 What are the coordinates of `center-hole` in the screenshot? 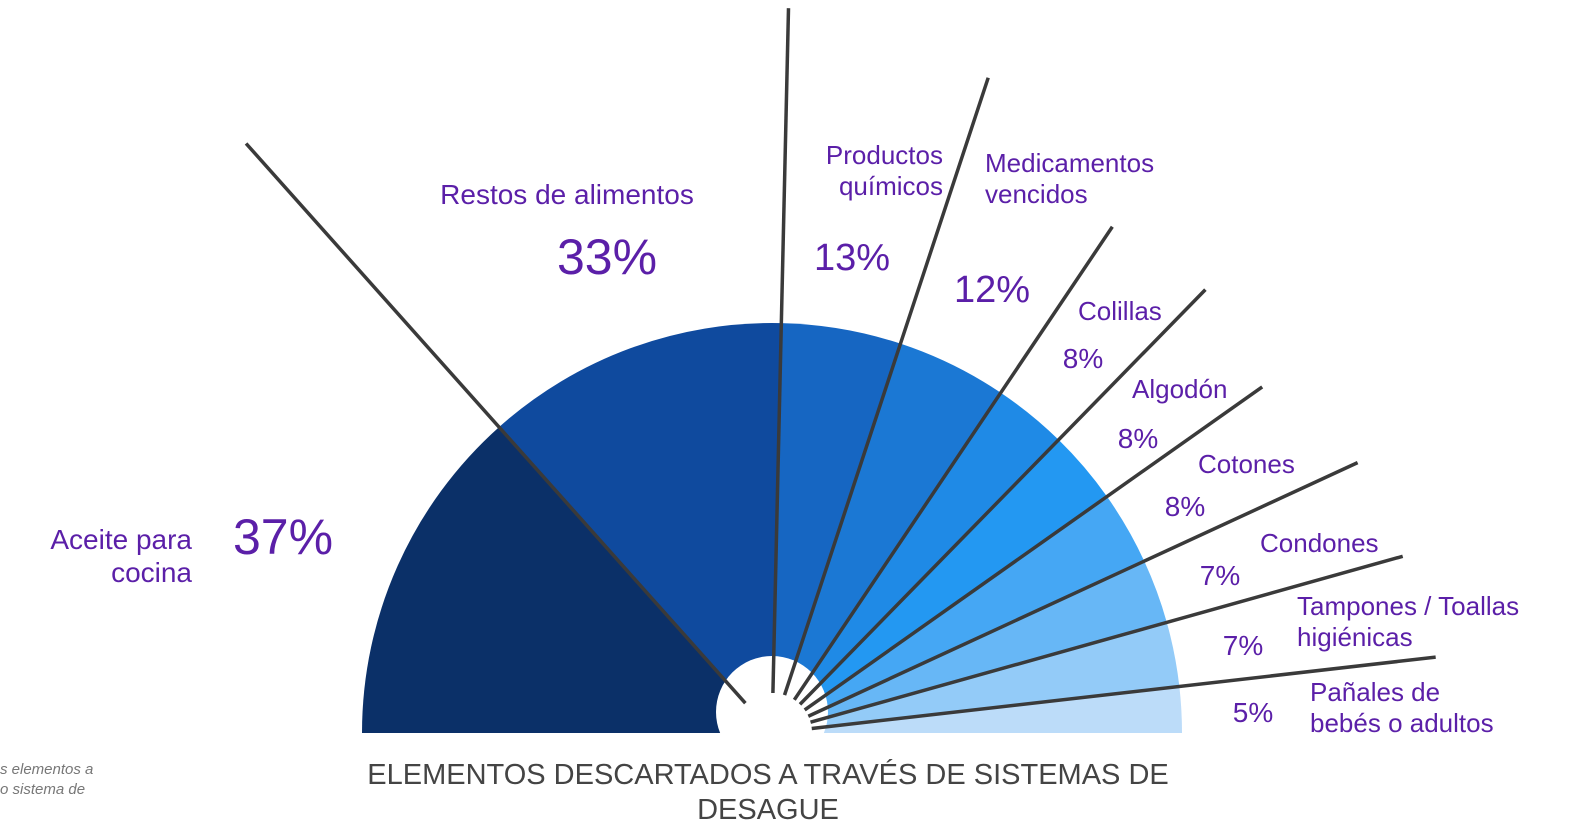 It's located at (772, 712).